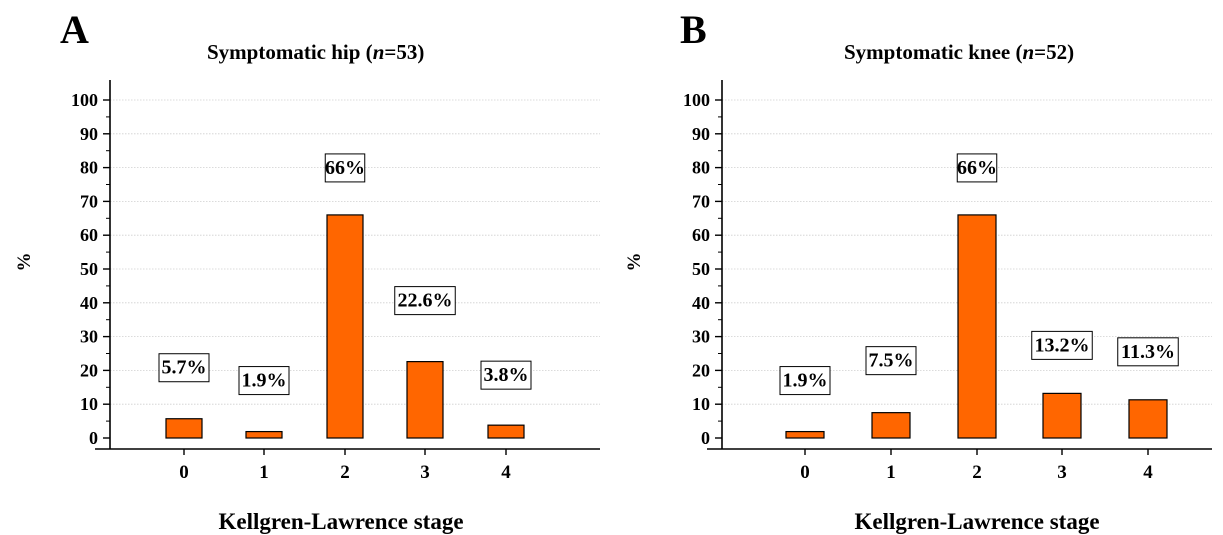 The image size is (1223, 535). I want to click on data-label: 11.3%, so click(1148, 352).